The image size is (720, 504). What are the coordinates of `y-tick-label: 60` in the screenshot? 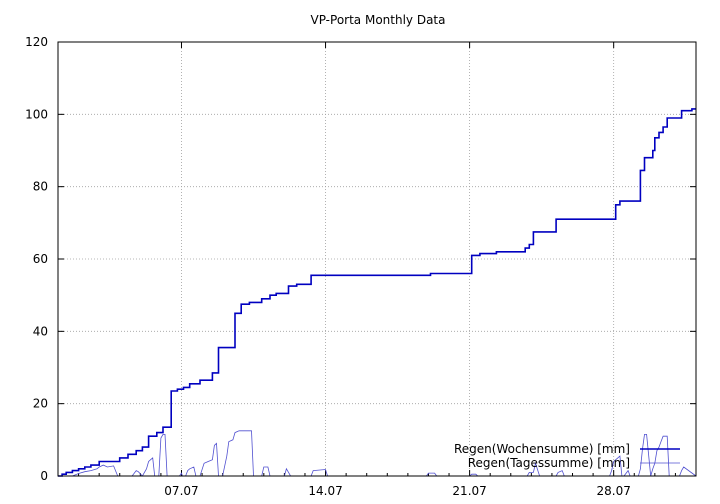 It's located at (40, 259).